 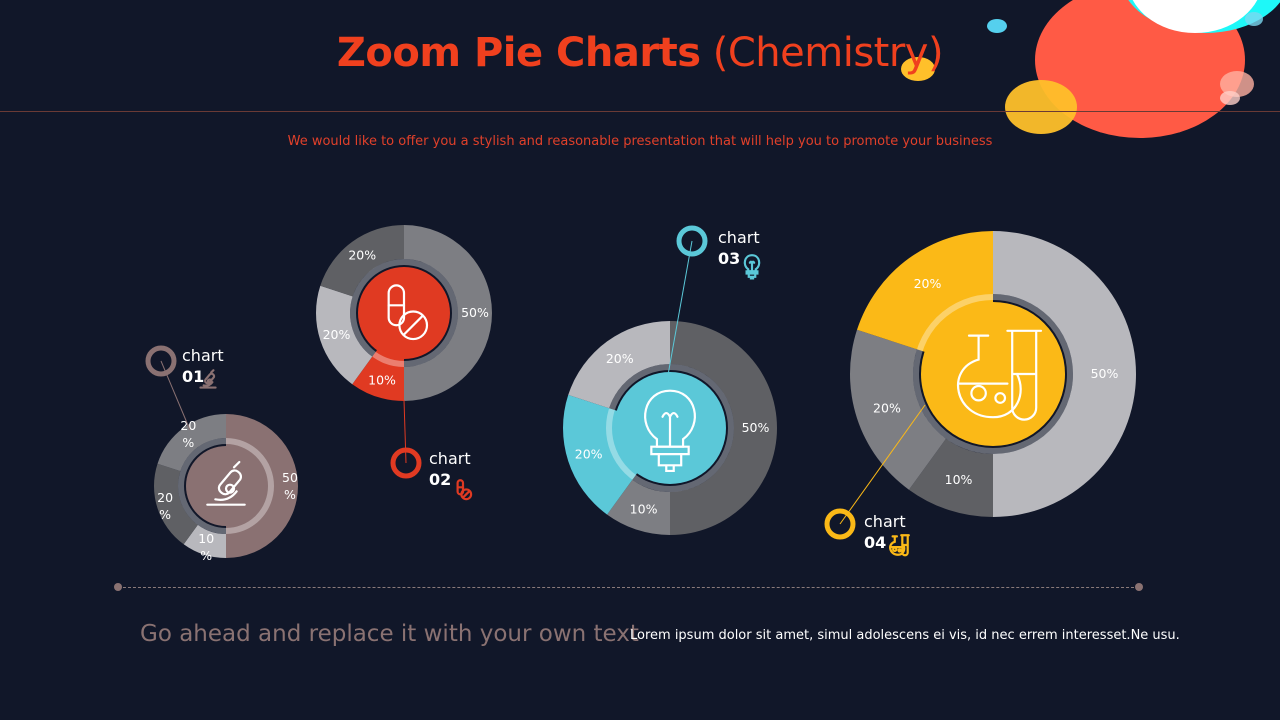 What do you see at coordinates (729, 258) in the screenshot?
I see `chart-number: 03` at bounding box center [729, 258].